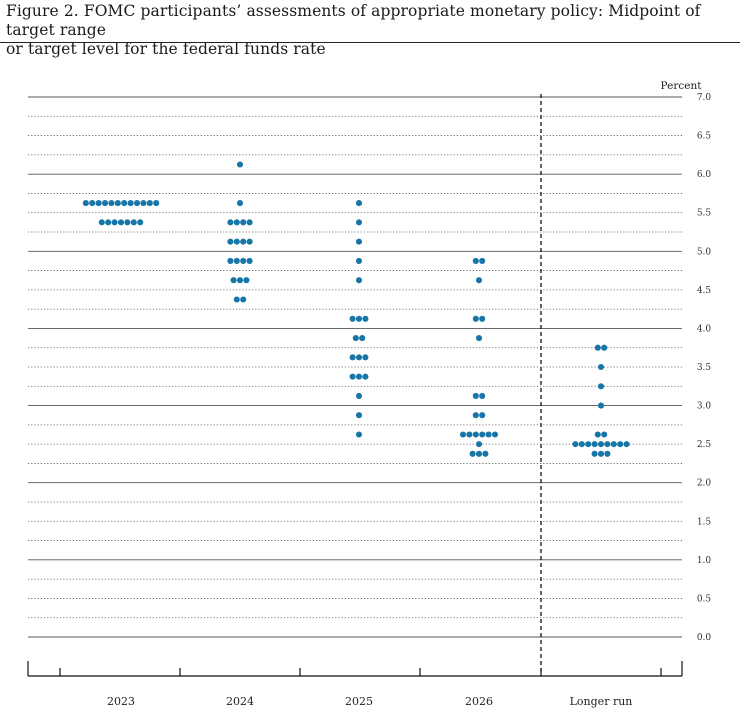 The height and width of the screenshot is (713, 740). What do you see at coordinates (704, 368) in the screenshot?
I see `y-tick-label: 3.5` at bounding box center [704, 368].